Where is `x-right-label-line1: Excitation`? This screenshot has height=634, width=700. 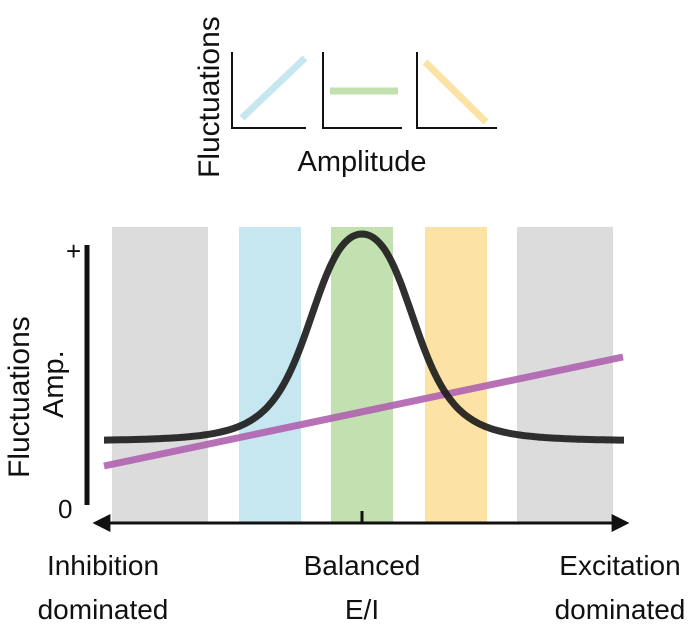
x-right-label-line1: Excitation is located at coordinates (619, 565).